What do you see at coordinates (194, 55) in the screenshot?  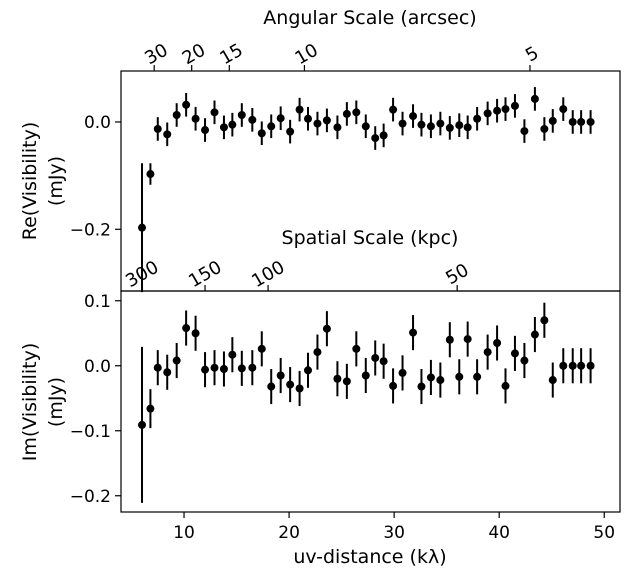 I see `angular-scale-tick-label: 20` at bounding box center [194, 55].